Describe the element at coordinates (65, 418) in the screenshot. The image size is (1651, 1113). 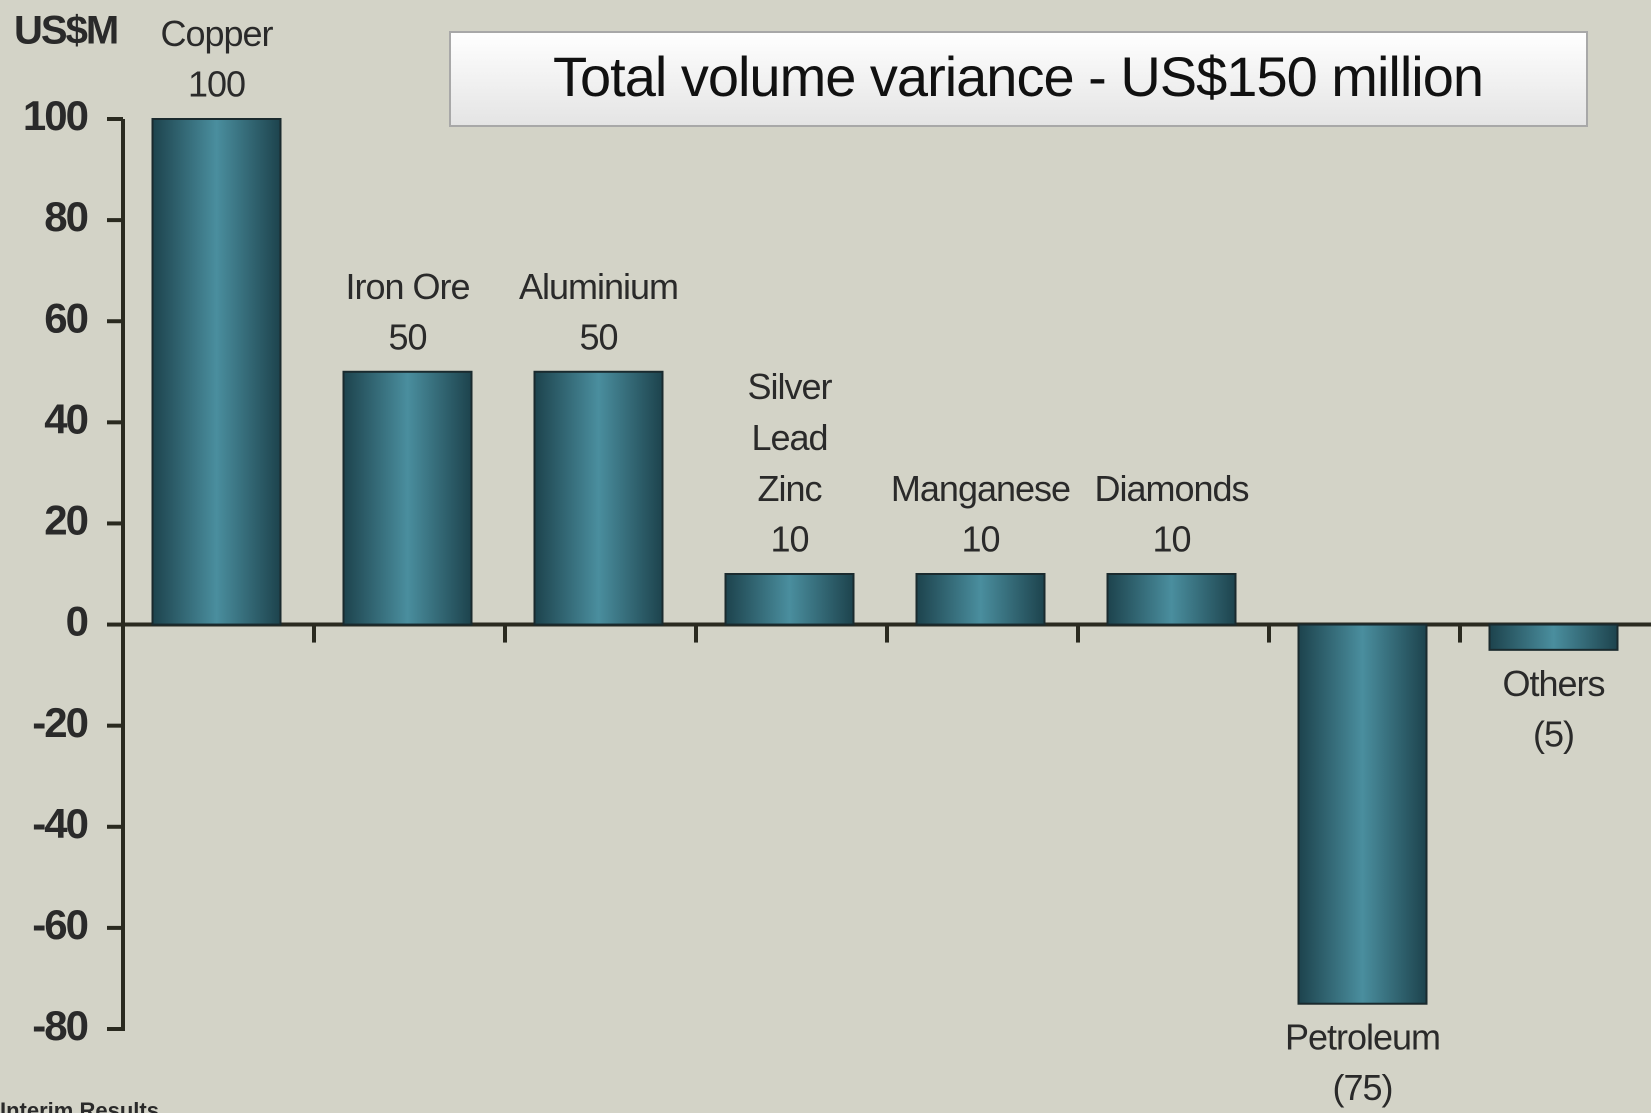
I see `y-tick-label: 40` at that location.